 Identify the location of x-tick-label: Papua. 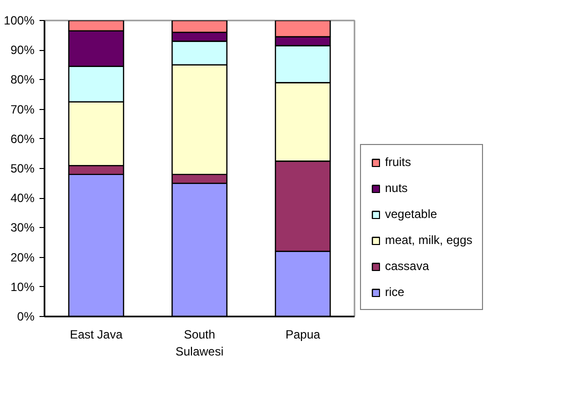
(303, 335).